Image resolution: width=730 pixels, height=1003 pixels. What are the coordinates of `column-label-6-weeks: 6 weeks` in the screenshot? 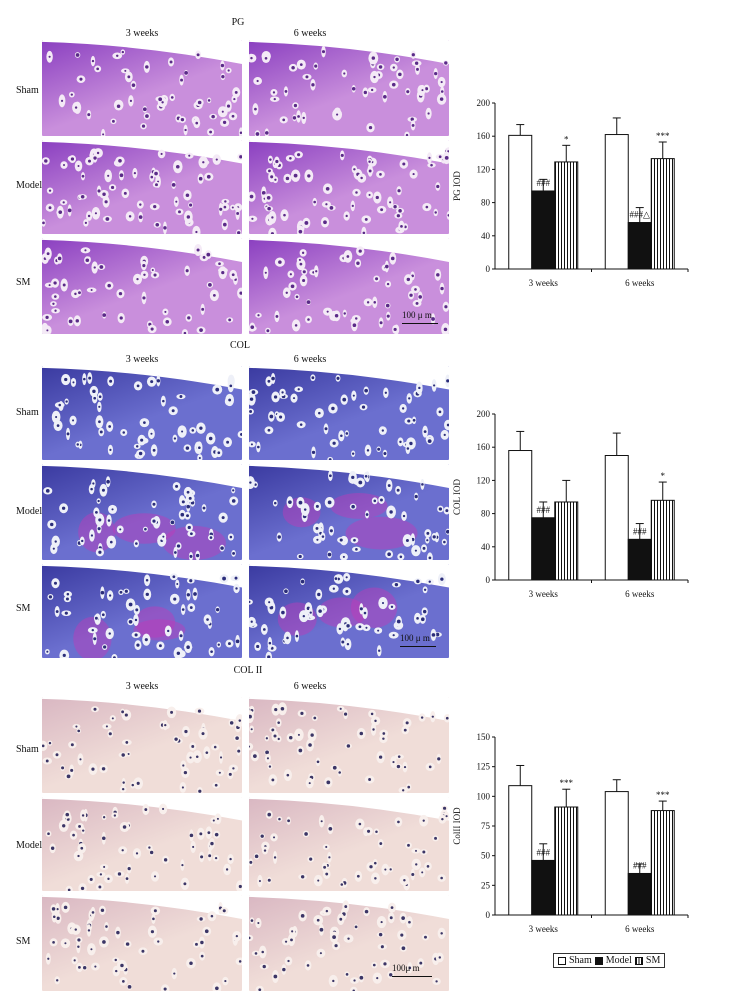 It's located at (310, 686).